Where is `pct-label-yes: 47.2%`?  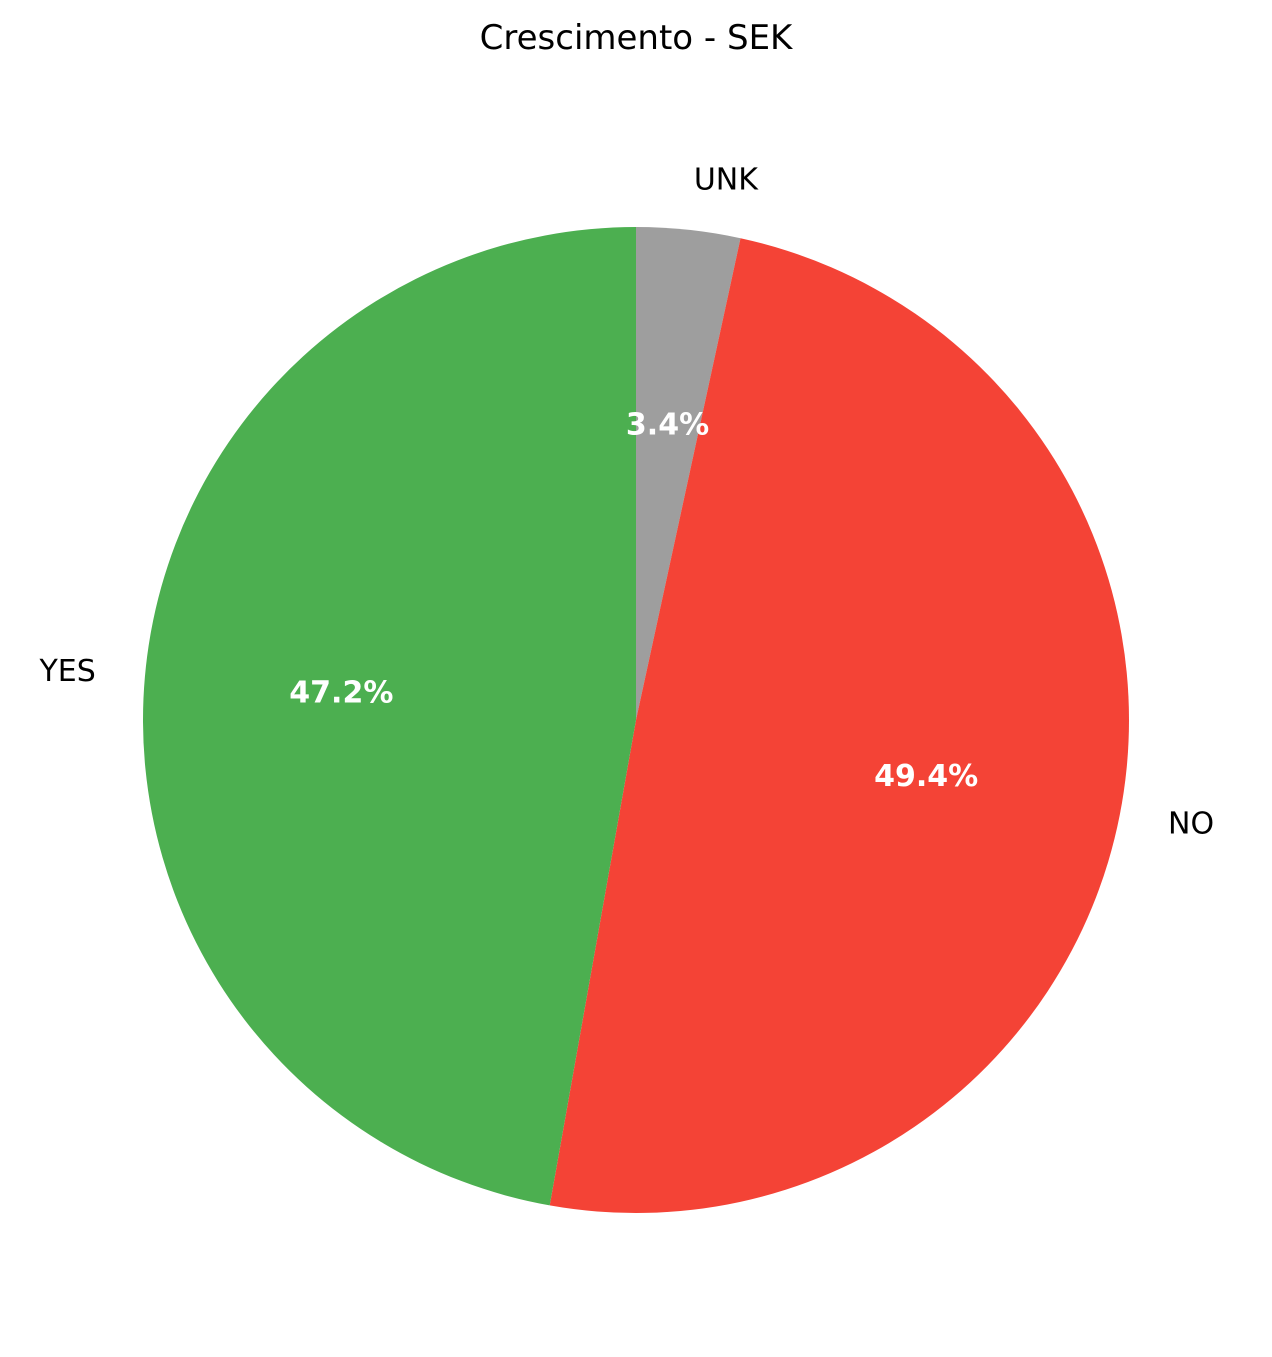 pct-label-yes: 47.2% is located at coordinates (341, 693).